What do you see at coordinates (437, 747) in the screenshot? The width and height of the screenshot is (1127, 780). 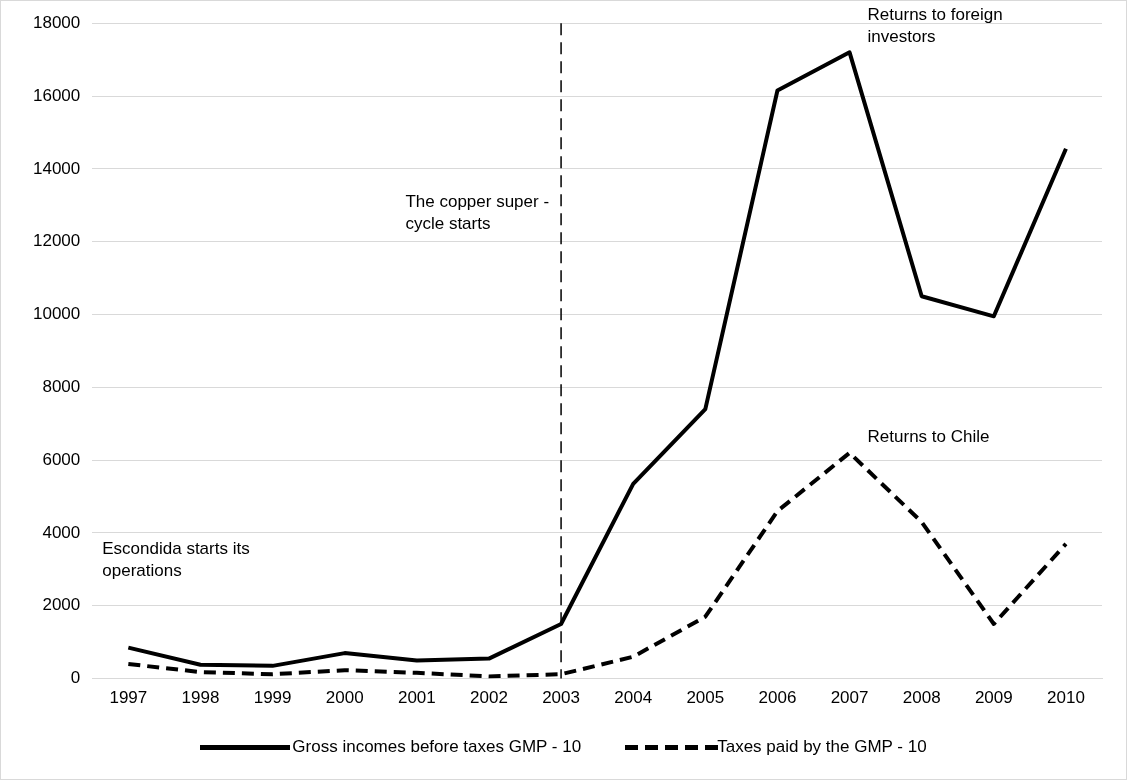 I see `legend-label: Gross incomes before taxes GMP - 10` at bounding box center [437, 747].